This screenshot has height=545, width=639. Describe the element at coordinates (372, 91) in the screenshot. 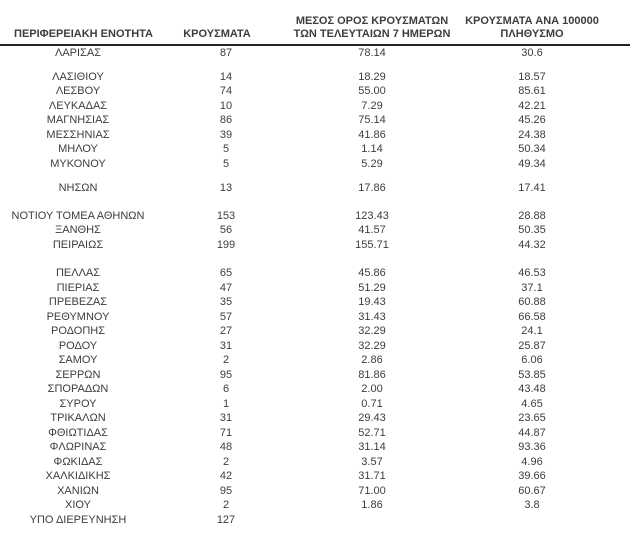

I see `avg7-value: 55.00` at that location.